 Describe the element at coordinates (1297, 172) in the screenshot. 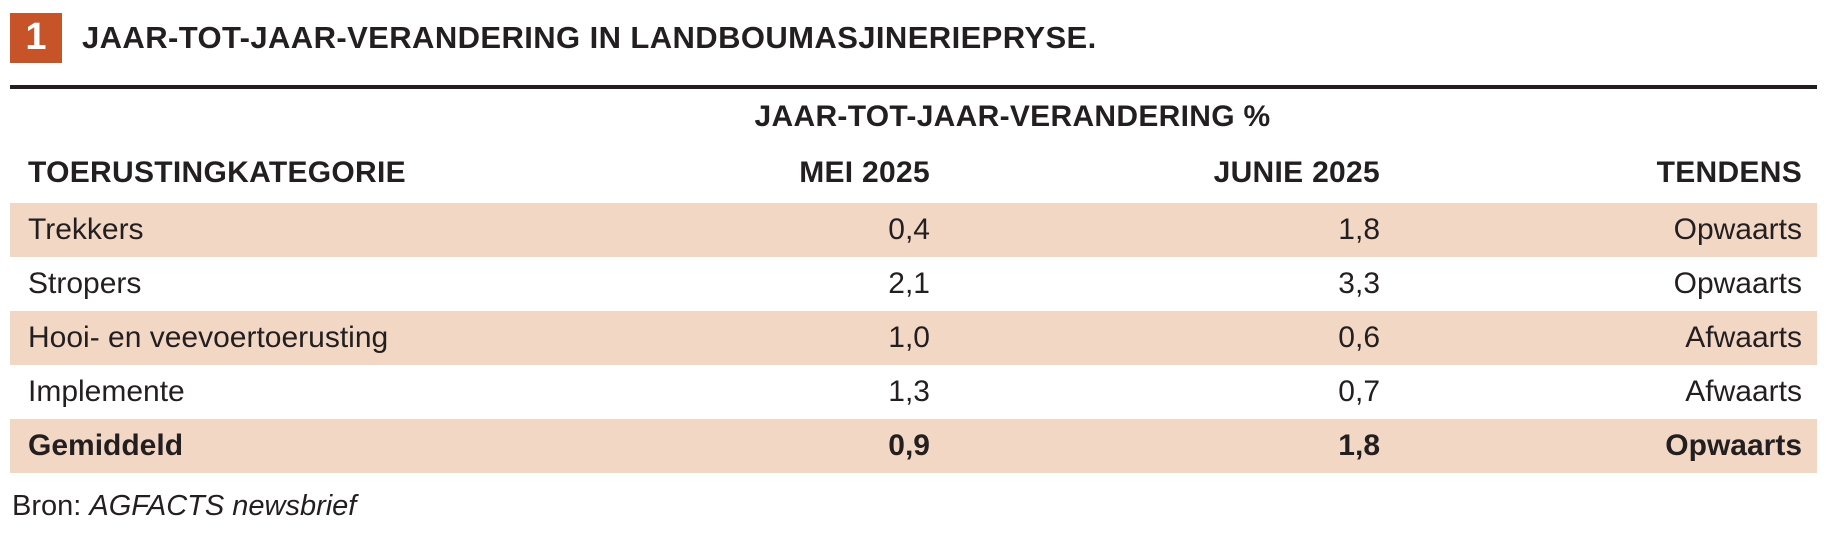

I see `column-header-junie-2025: JUNIE 2025` at that location.